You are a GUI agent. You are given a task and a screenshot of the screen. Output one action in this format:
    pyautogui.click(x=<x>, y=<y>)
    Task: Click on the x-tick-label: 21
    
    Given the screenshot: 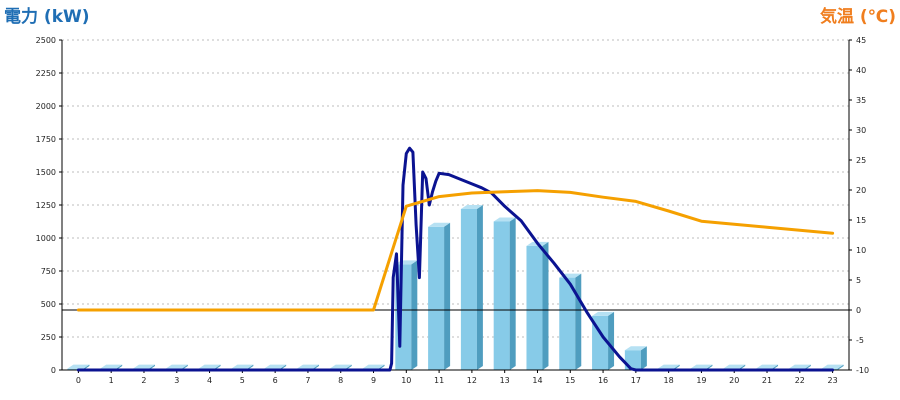 What is the action you would take?
    pyautogui.click(x=767, y=380)
    